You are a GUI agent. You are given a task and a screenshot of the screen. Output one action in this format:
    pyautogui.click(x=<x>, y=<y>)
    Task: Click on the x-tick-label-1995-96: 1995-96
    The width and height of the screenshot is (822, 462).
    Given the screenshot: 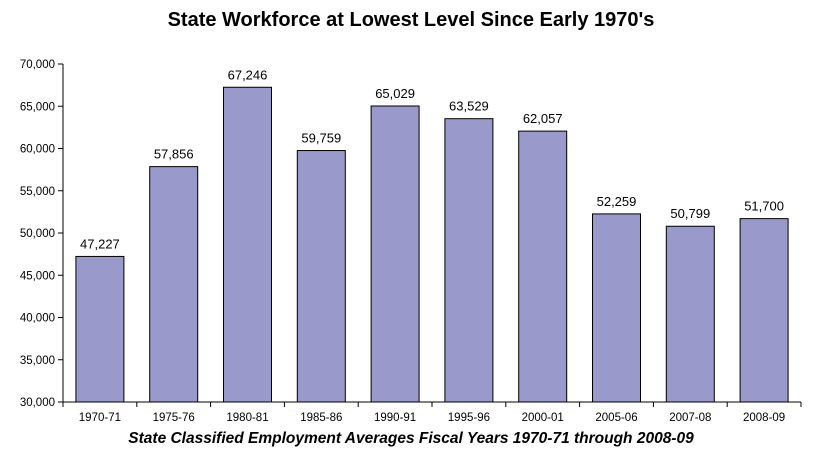 What is the action you would take?
    pyautogui.click(x=469, y=418)
    